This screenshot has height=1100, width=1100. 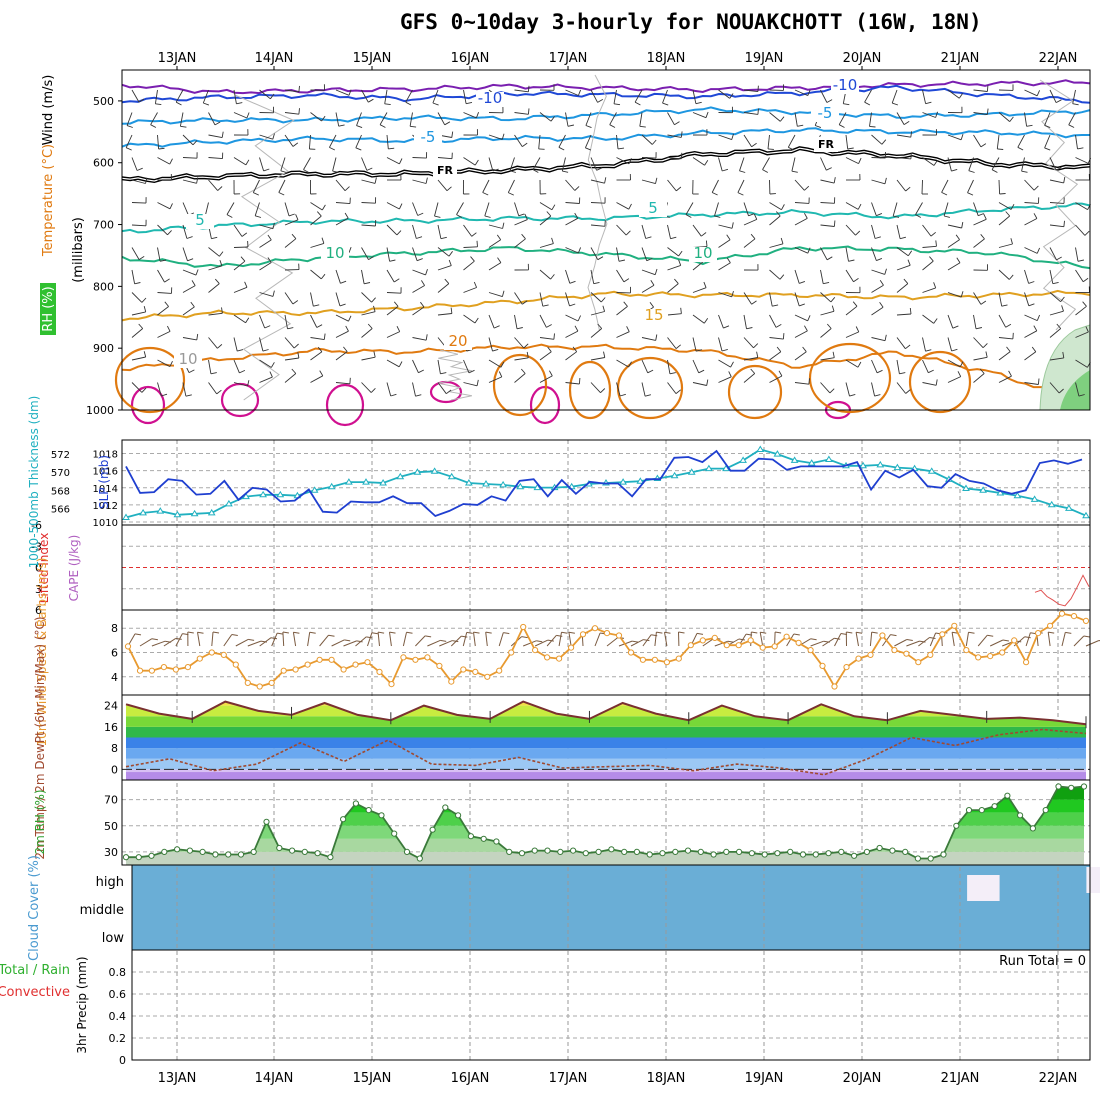 I want to click on isotherm-label-bg, so click(x=703, y=254).